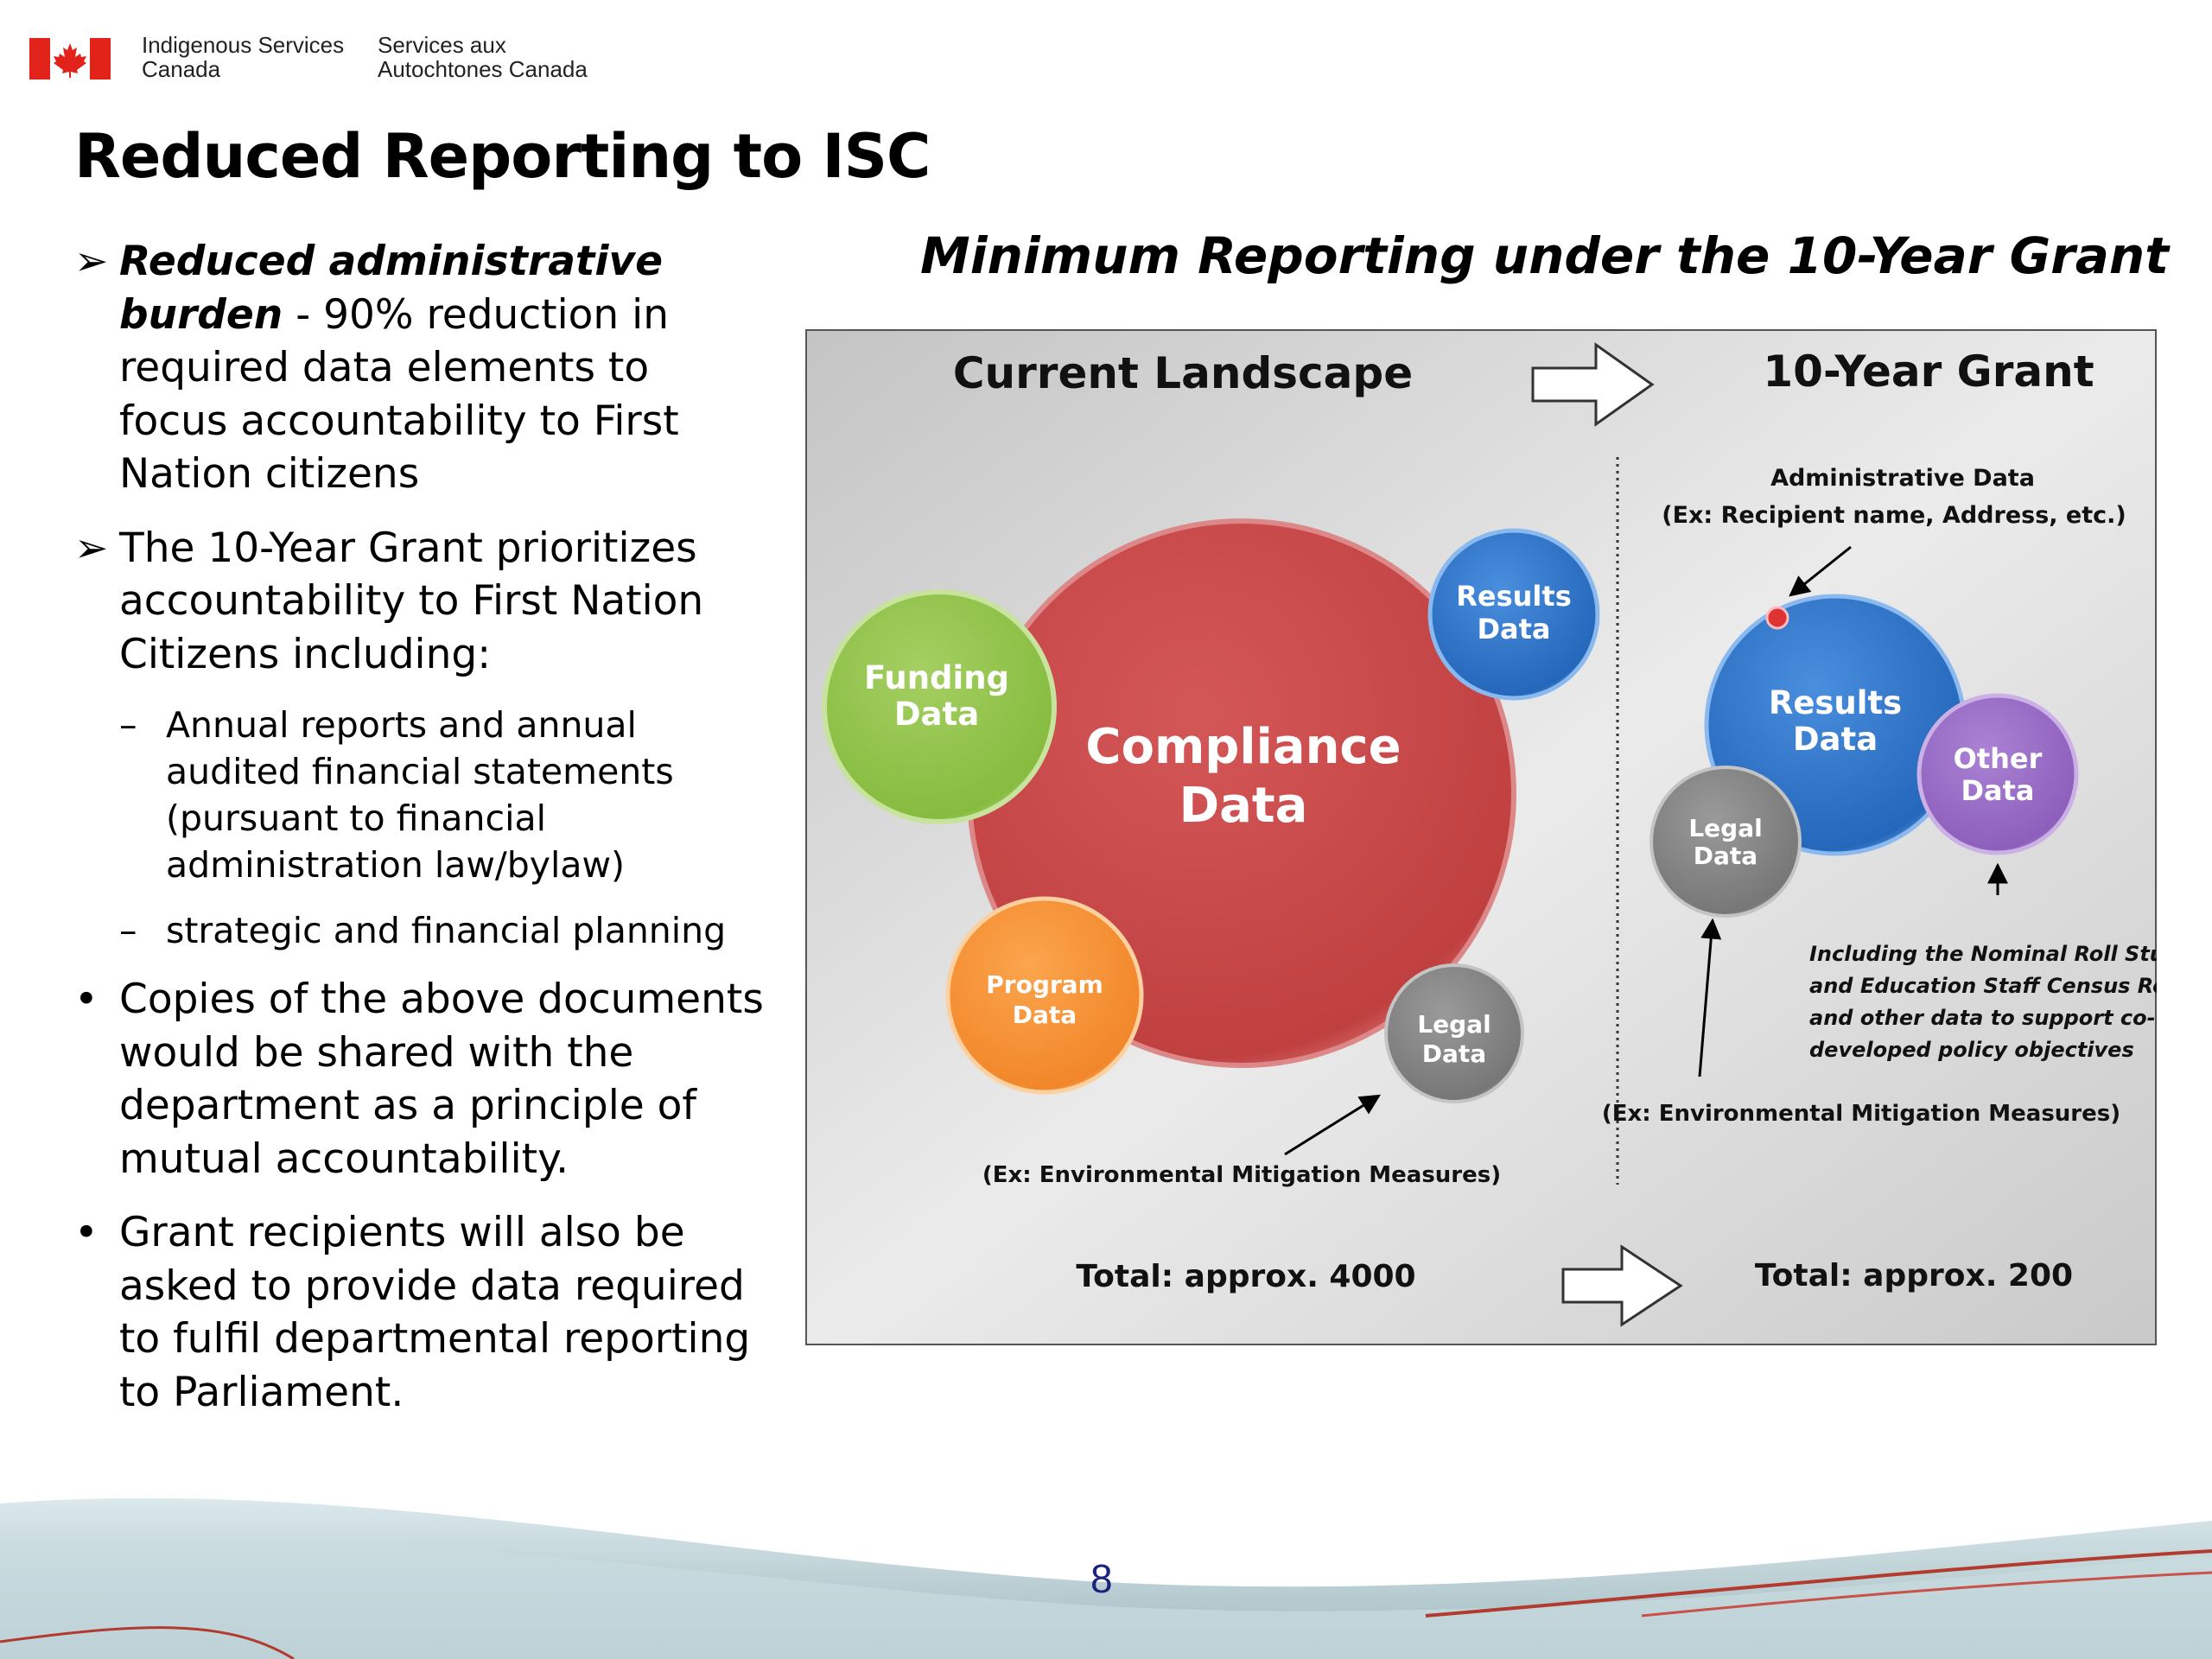 The image size is (2212, 1659). What do you see at coordinates (1928, 371) in the screenshot?
I see `ten-year-grant-heading: 10-Year Grant` at bounding box center [1928, 371].